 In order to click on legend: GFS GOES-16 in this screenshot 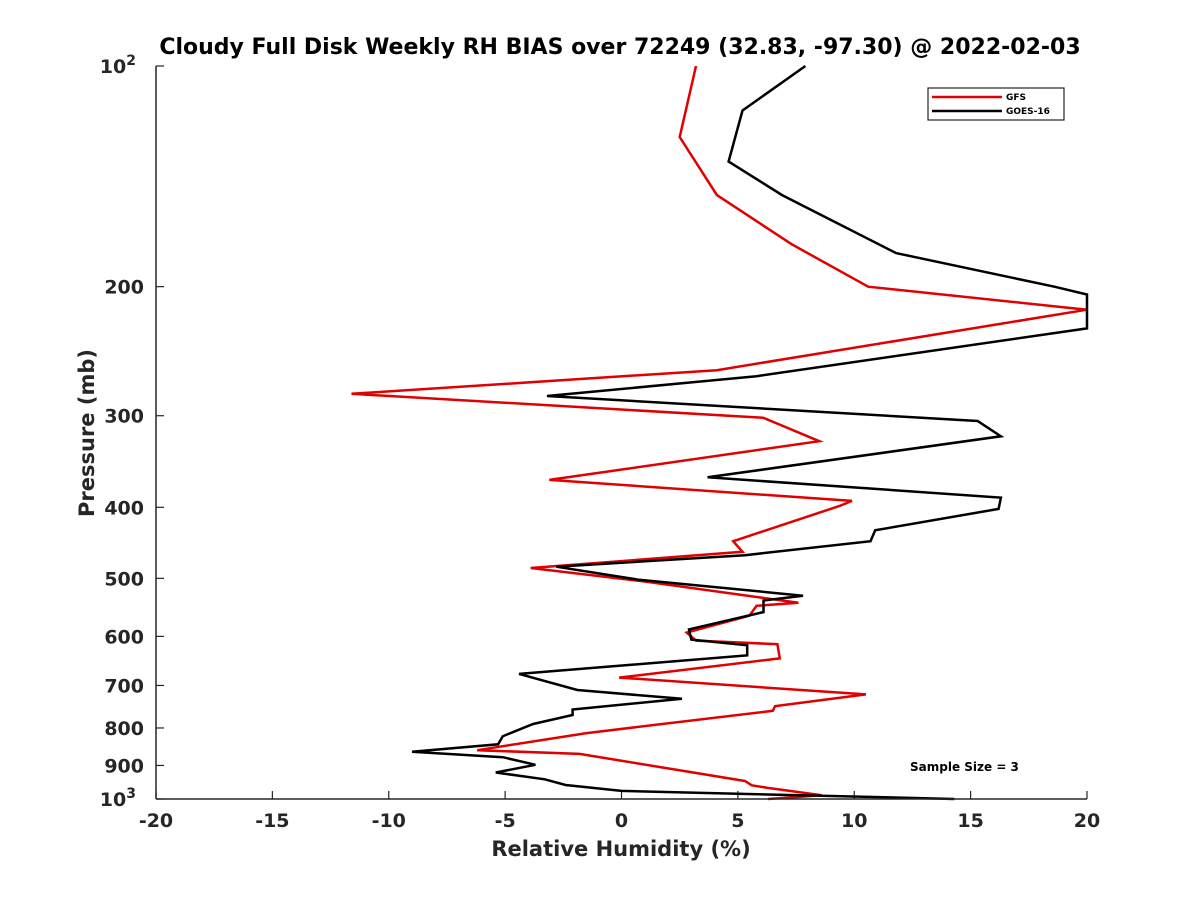, I will do `click(996, 104)`.